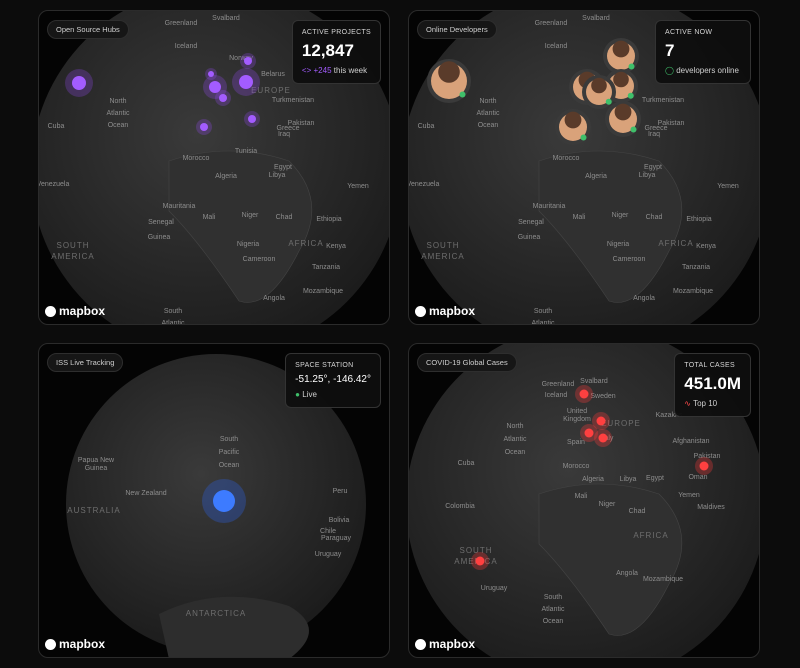 The image size is (800, 668). I want to click on map-label: AUSTRALIA, so click(93, 510).